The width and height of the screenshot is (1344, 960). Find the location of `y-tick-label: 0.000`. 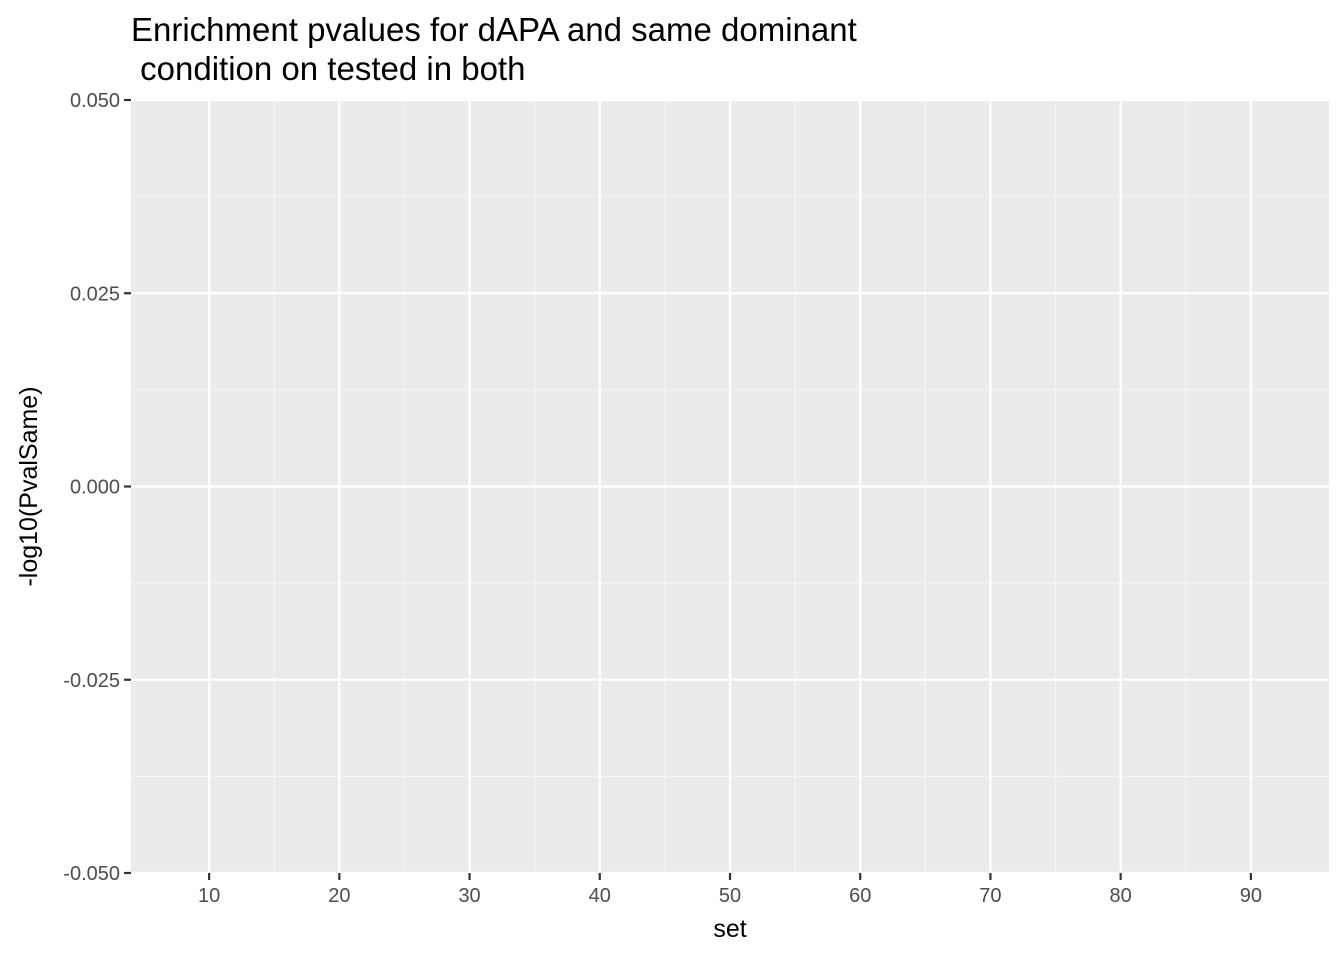

y-tick-label: 0.000 is located at coordinates (95, 488).